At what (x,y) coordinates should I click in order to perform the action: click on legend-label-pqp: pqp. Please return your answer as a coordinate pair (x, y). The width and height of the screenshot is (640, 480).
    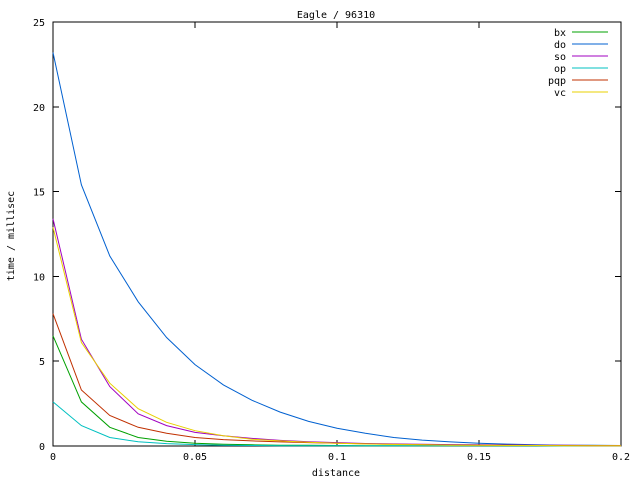
    Looking at the image, I should click on (557, 81).